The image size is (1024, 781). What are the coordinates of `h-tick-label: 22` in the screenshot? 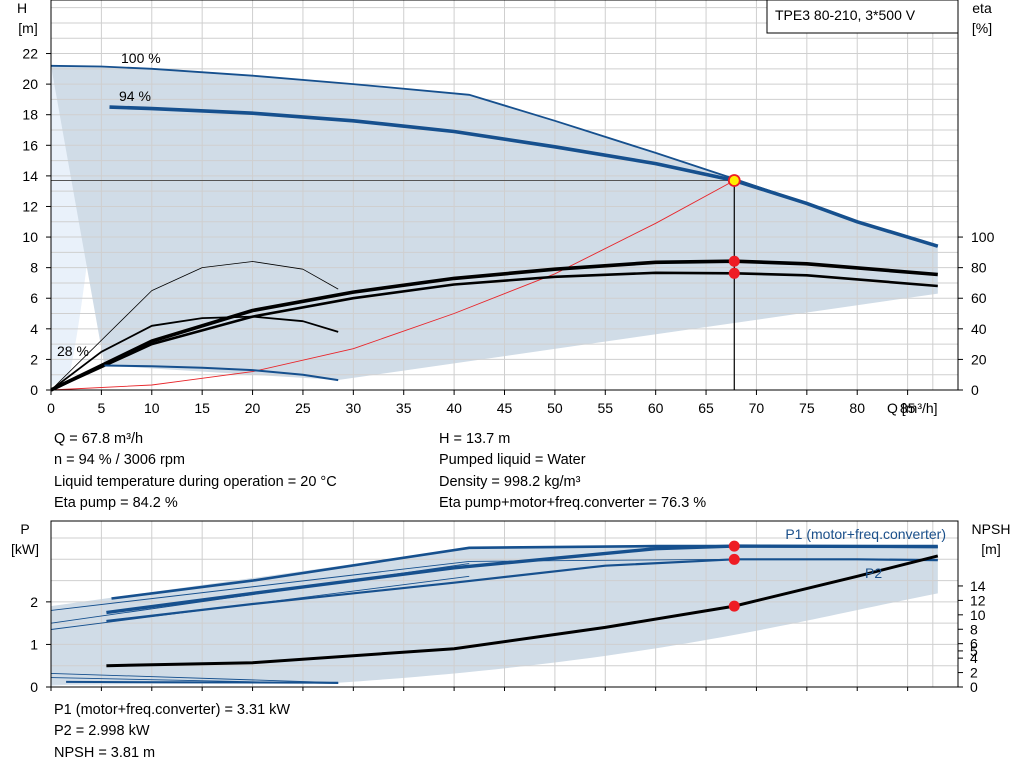 It's located at (30, 54).